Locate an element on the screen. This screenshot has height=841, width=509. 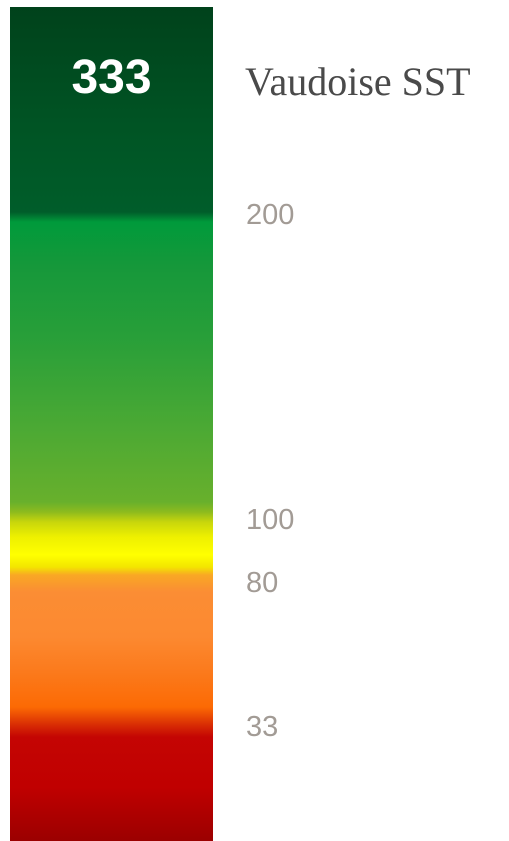
chart-title: Vaudoise SST is located at coordinates (358, 81).